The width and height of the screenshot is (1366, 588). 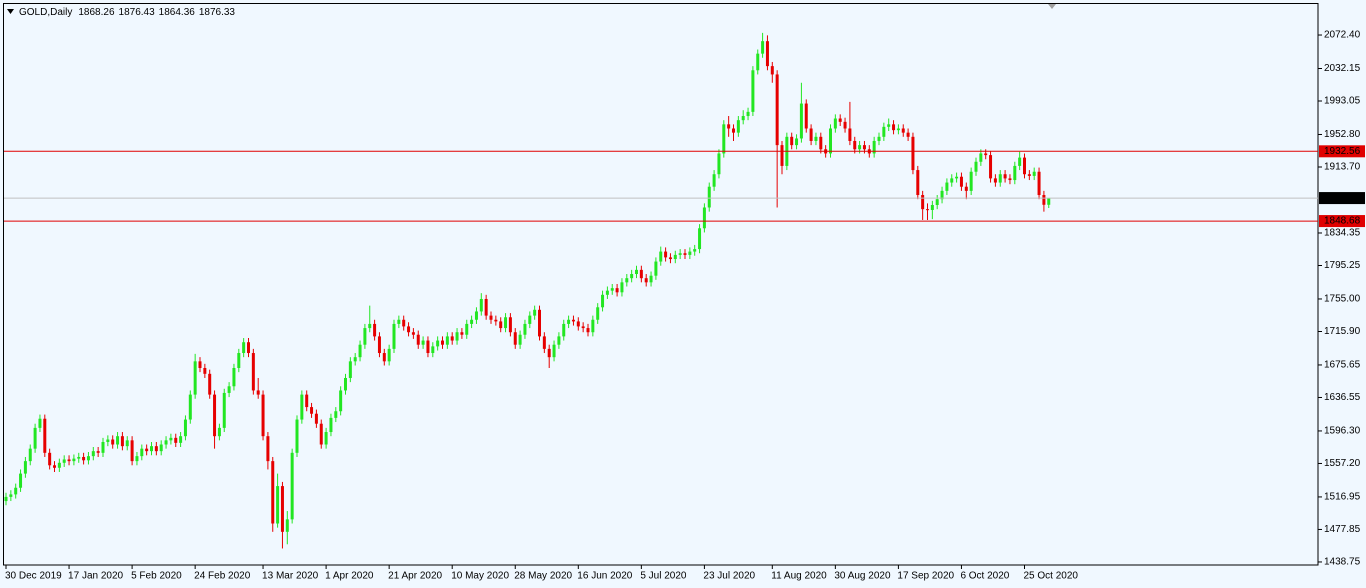 I want to click on x-tick-label: 24 Feb 2020, so click(x=222, y=576).